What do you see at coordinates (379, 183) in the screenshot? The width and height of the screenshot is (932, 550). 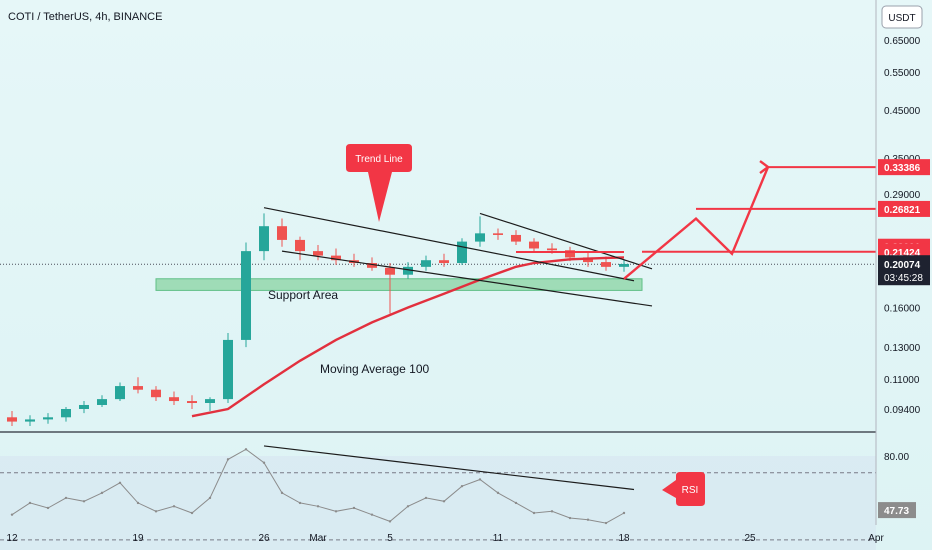 I see `trend-line-callout: Trend Line` at bounding box center [379, 183].